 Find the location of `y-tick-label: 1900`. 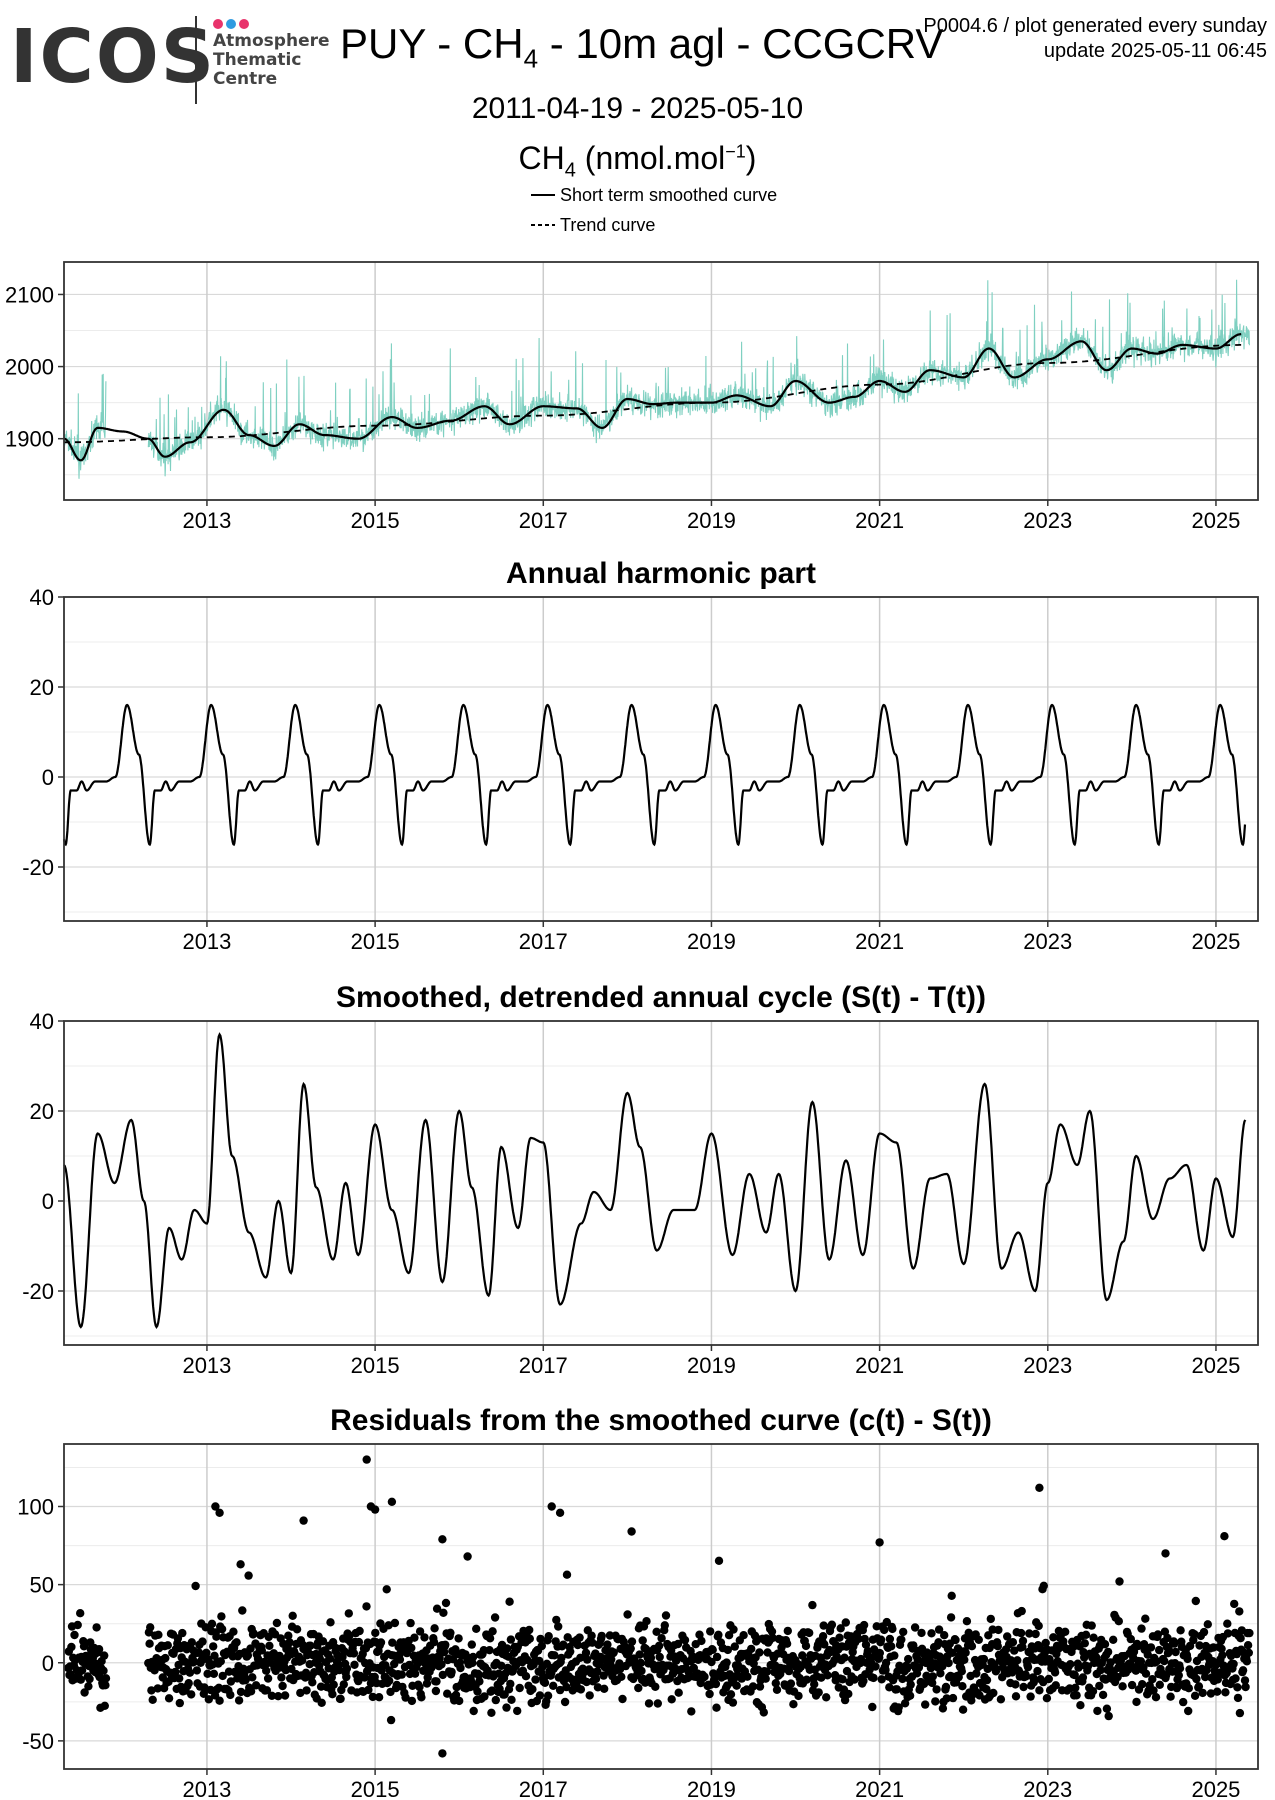

y-tick-label: 1900 is located at coordinates (29, 439).